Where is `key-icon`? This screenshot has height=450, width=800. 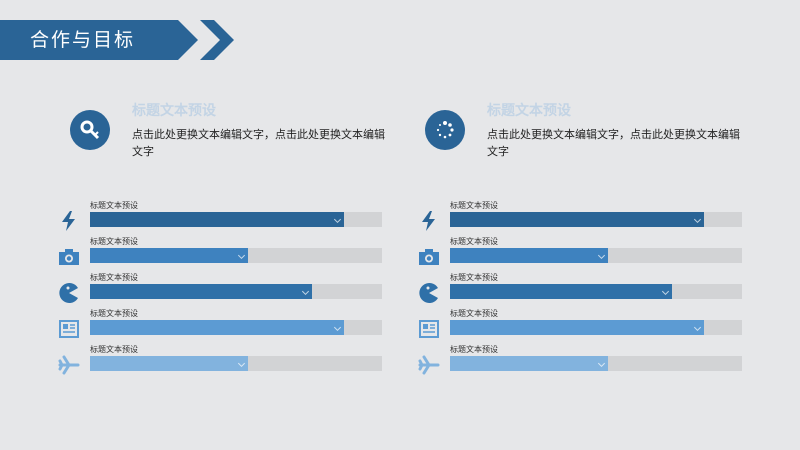
key-icon is located at coordinates (90, 130).